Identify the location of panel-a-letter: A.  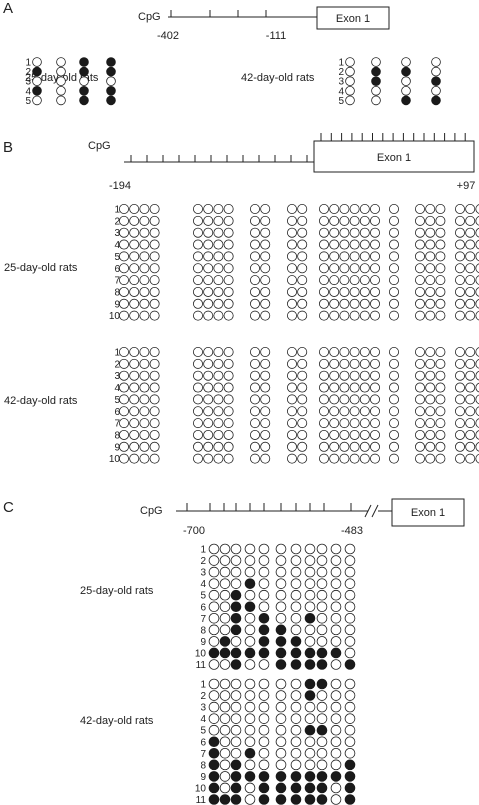
(8, 8).